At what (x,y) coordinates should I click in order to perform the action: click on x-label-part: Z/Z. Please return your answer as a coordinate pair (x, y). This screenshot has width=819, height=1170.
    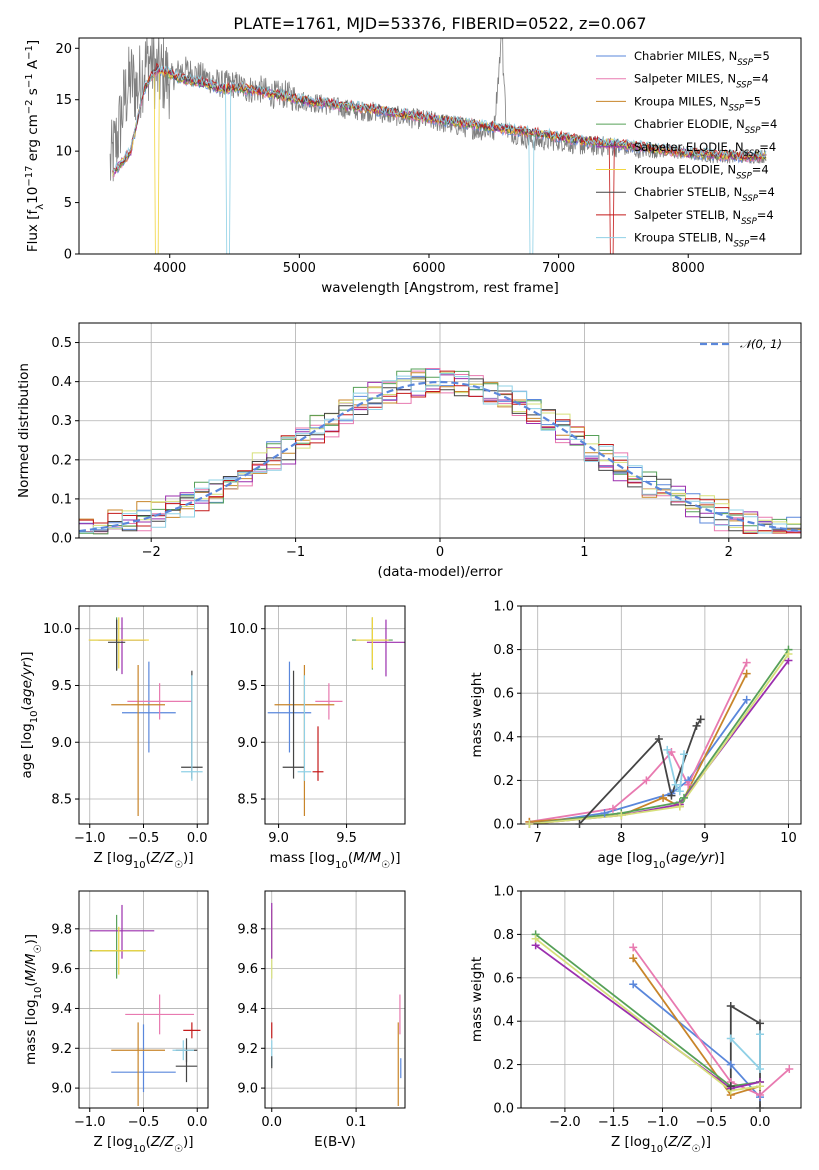
    Looking at the image, I should click on (162, 1142).